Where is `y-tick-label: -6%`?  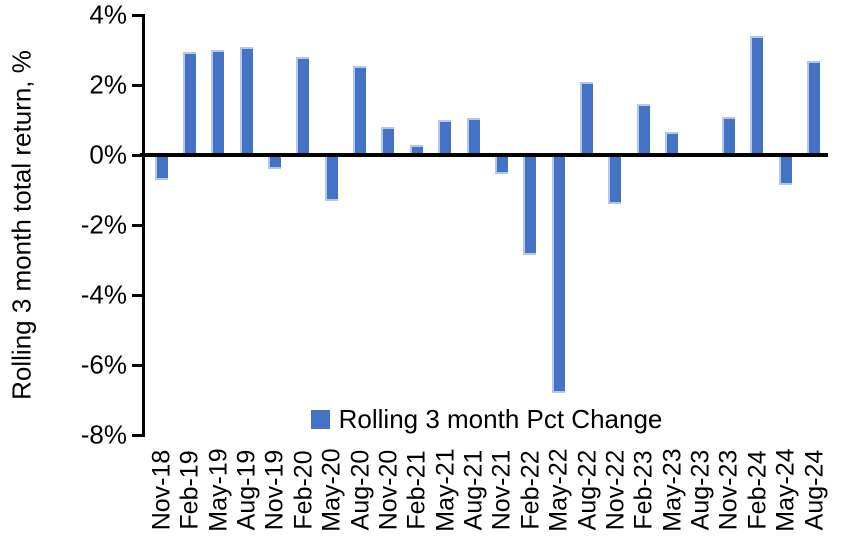
y-tick-label: -6% is located at coordinates (103, 364).